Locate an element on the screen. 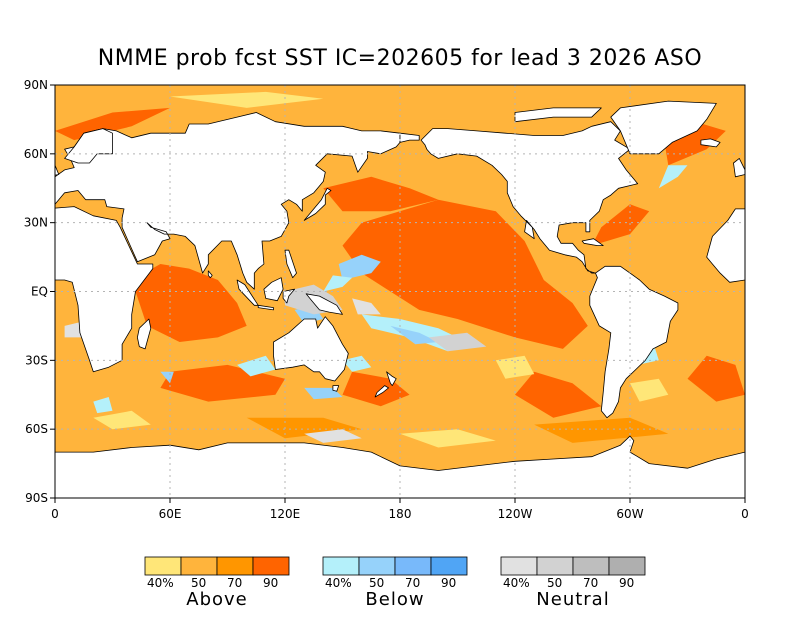 Image resolution: width=800 pixels, height=618 pixels. lat-tick-label: 60N is located at coordinates (36, 154).